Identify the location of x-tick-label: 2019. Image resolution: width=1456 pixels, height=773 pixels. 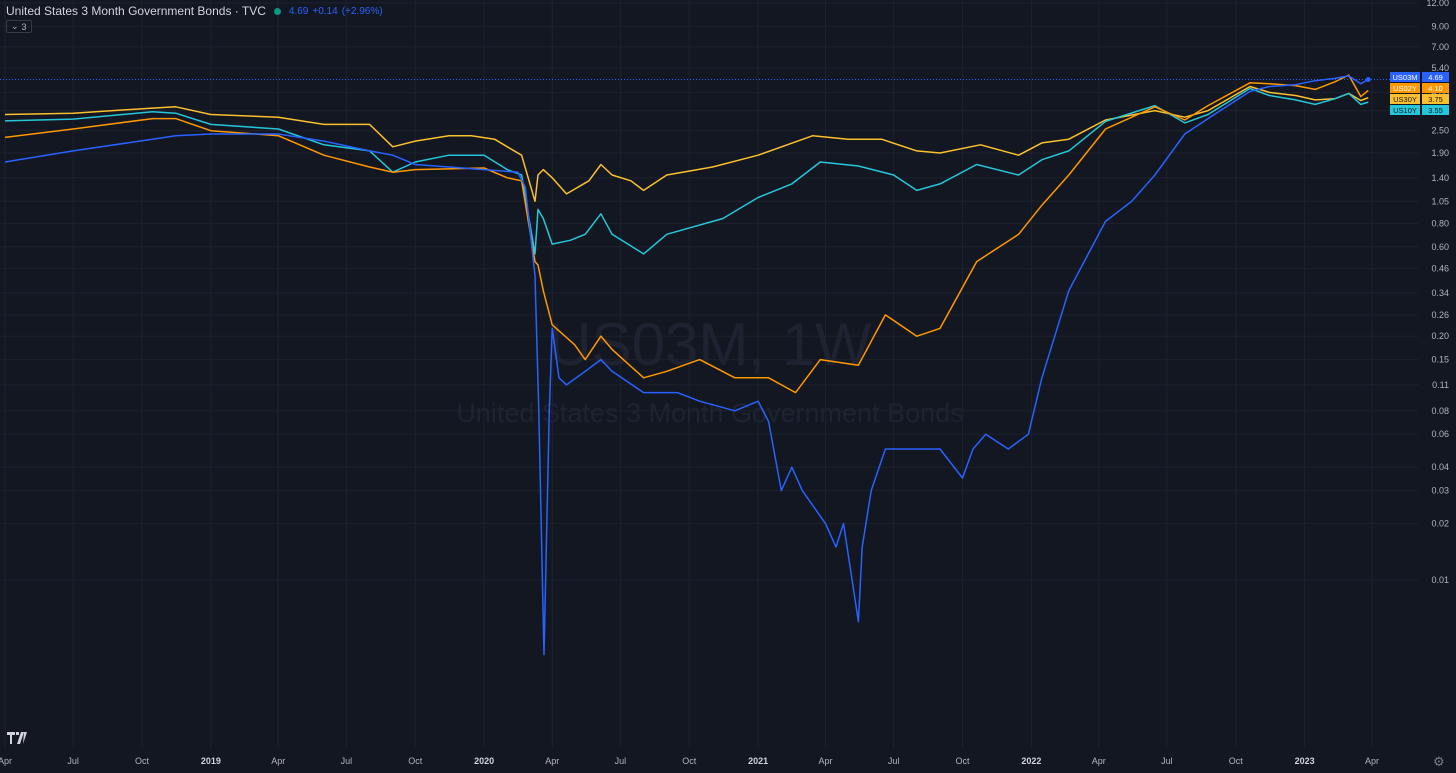
(211, 761).